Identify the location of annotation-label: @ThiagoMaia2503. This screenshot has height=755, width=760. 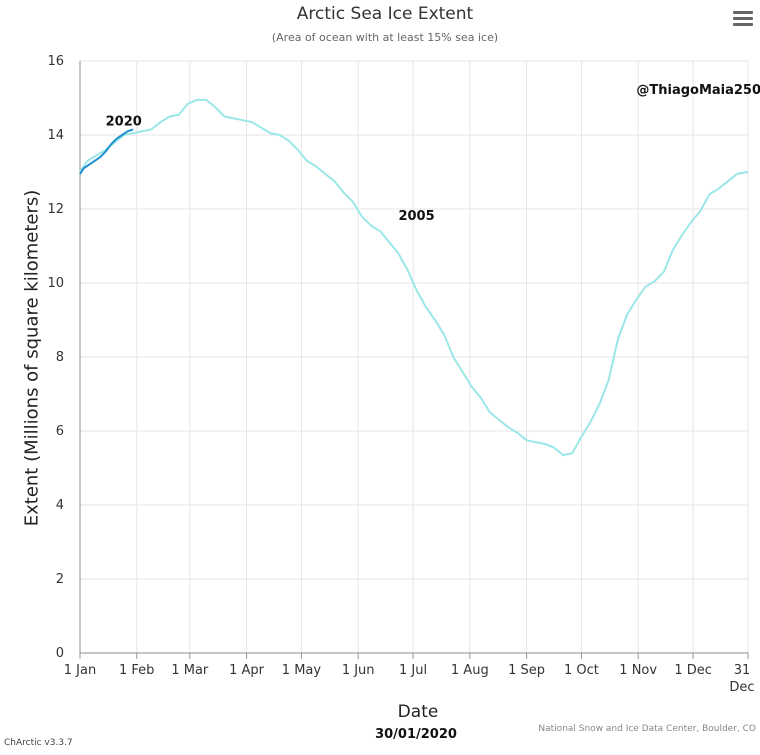
(698, 90).